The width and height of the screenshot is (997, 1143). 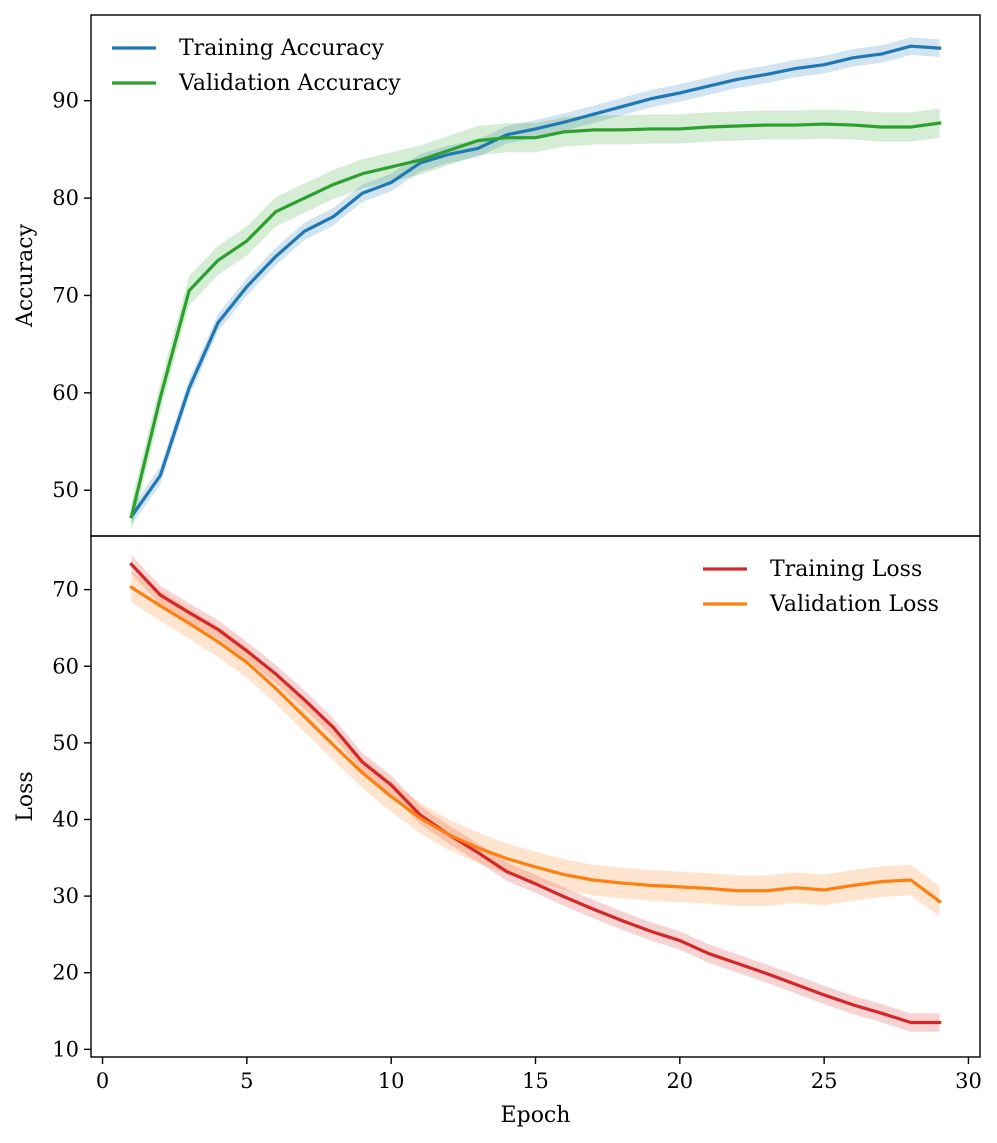 I want to click on validation-loss-legend-label: Validation Loss, so click(x=854, y=604).